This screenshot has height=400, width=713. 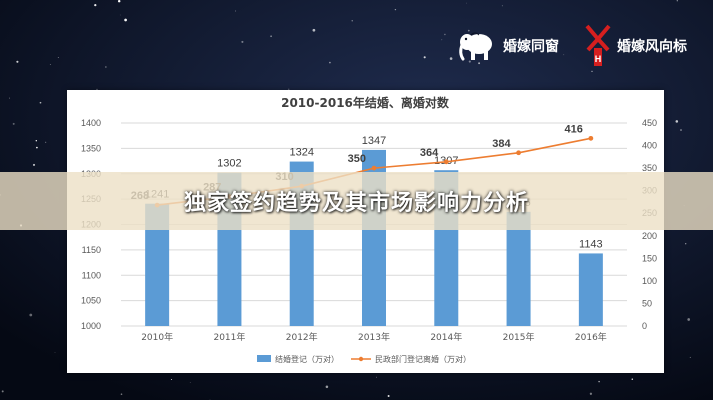 What do you see at coordinates (91, 301) in the screenshot?
I see `y-left-tick-label: 1050` at bounding box center [91, 301].